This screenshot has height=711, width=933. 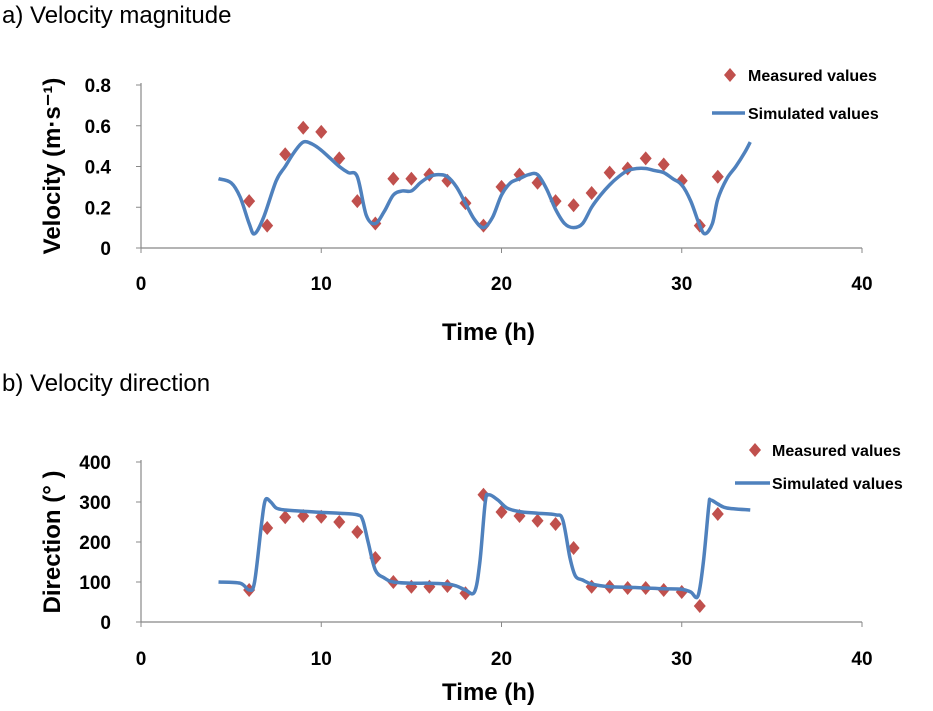 I want to click on y-axis-label: Velocity (m·s⁻¹), so click(x=52, y=166).